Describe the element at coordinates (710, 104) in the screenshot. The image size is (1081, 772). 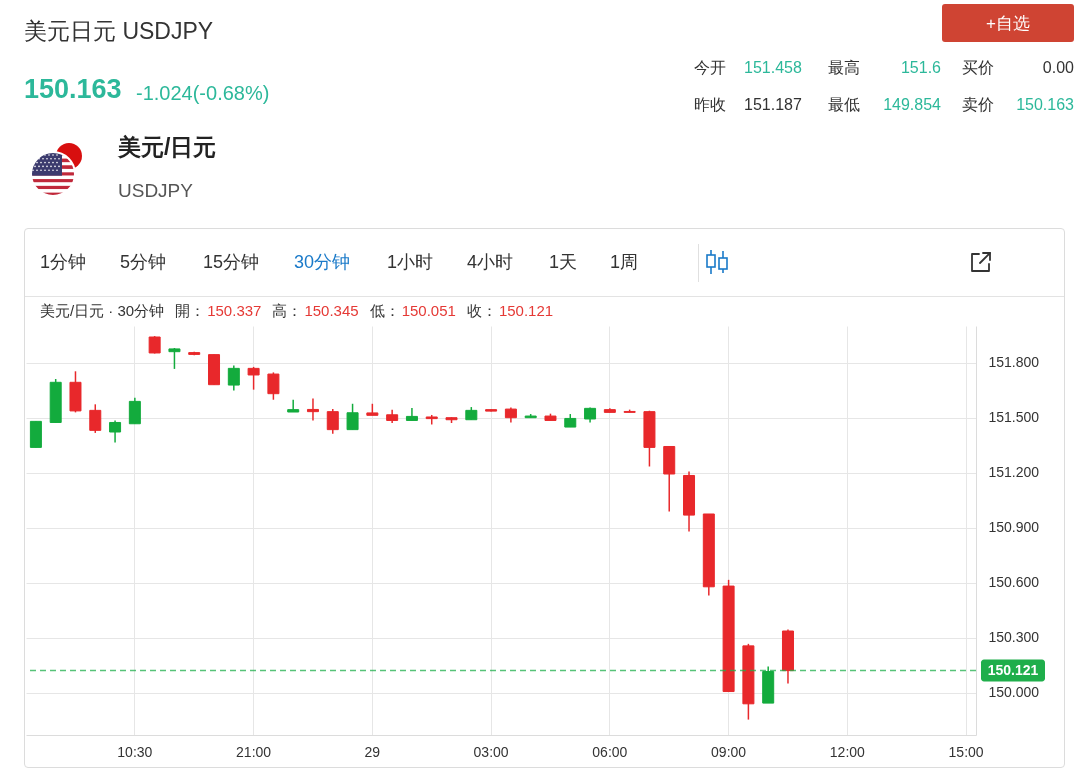
I see `text: 昨收` at that location.